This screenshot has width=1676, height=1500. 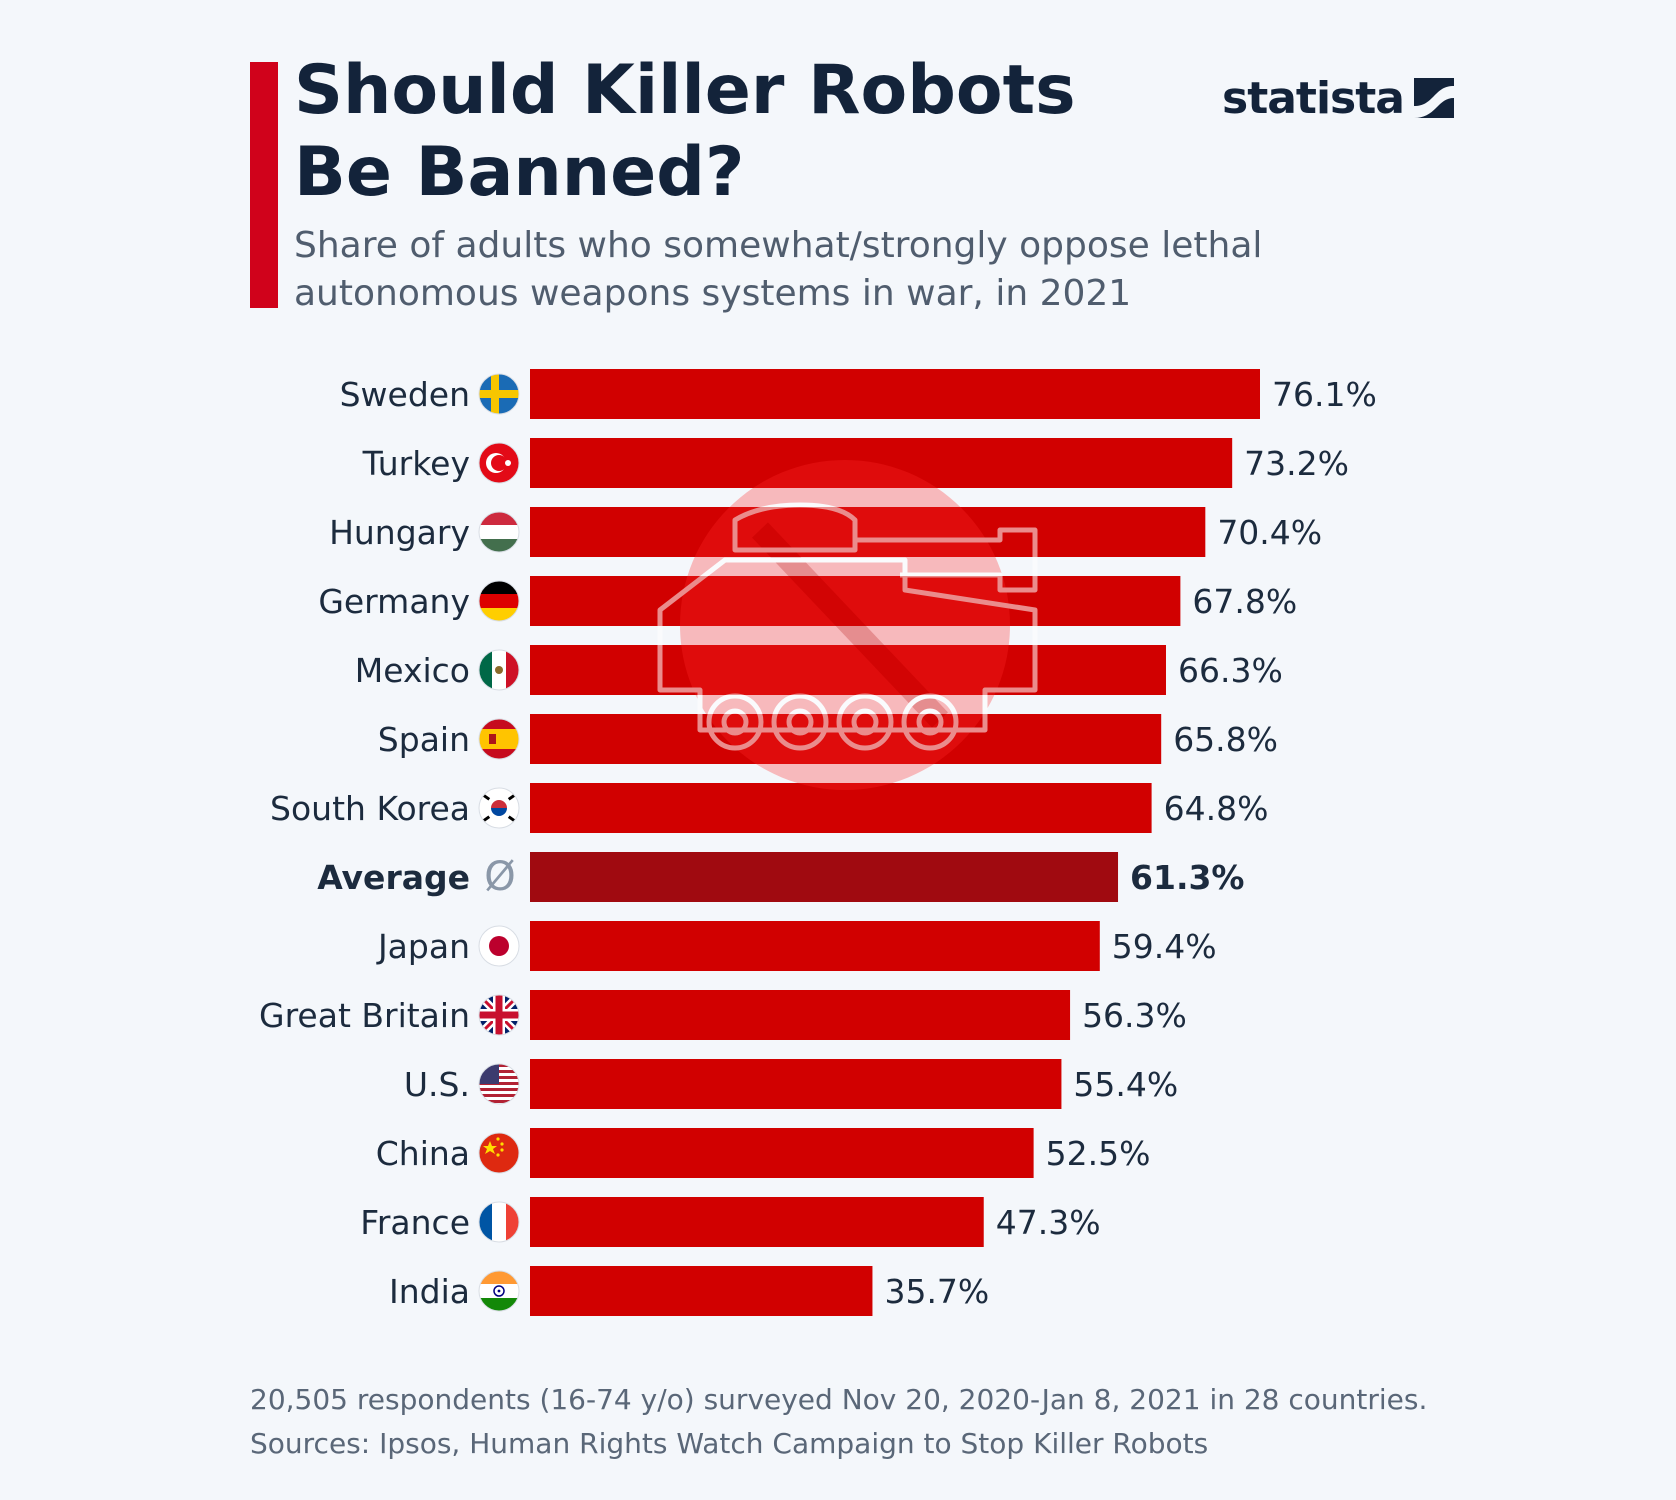 What do you see at coordinates (423, 946) in the screenshot?
I see `category-label-japan: Japan` at bounding box center [423, 946].